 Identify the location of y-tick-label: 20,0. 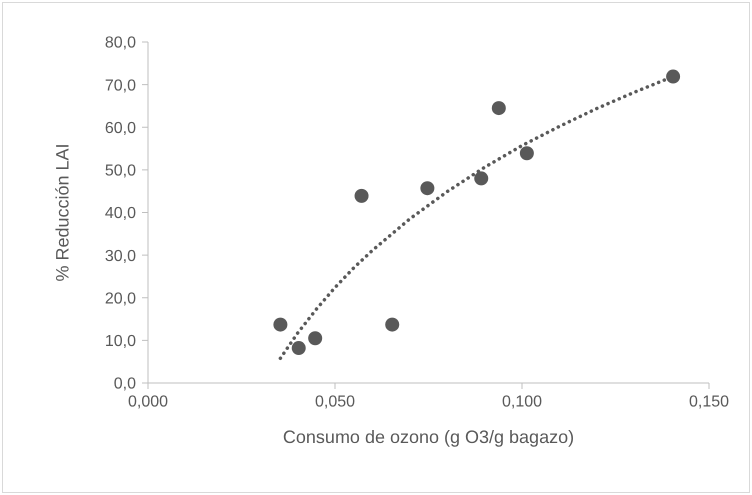
(120, 299).